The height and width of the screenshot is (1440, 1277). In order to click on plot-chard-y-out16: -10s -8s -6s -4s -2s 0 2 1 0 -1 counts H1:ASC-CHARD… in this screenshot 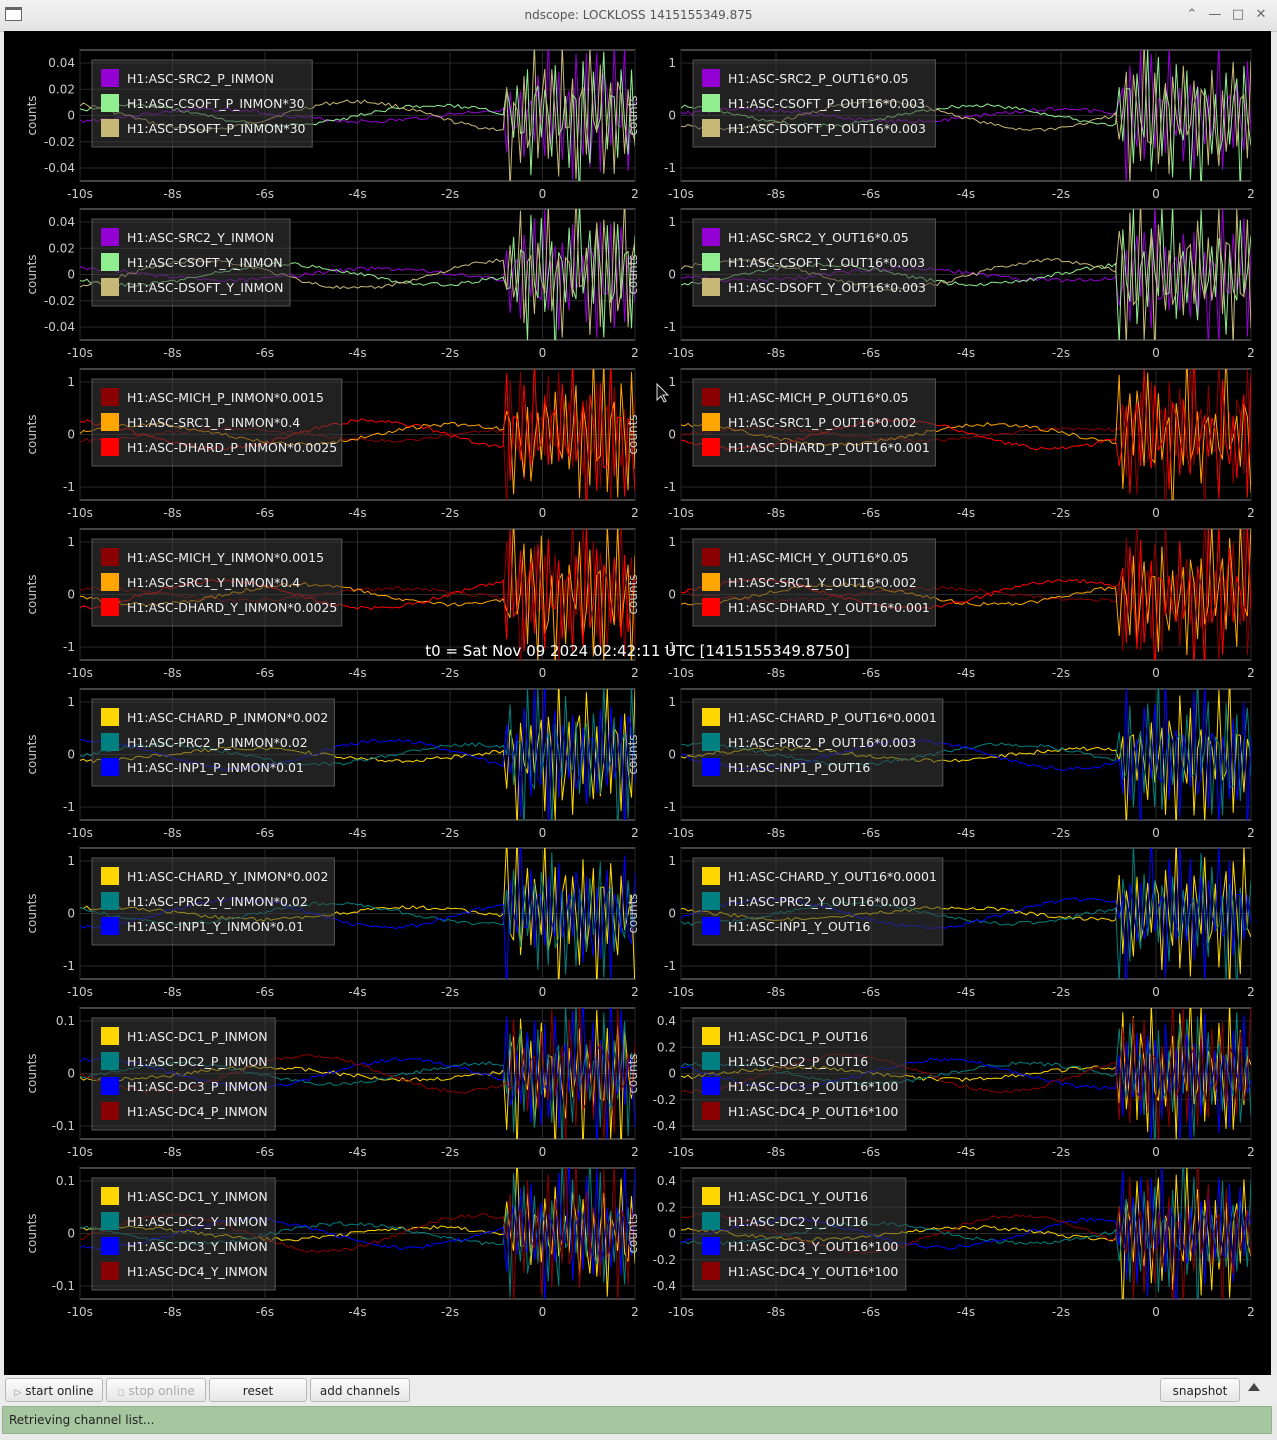, I will do `click(940, 917)`.